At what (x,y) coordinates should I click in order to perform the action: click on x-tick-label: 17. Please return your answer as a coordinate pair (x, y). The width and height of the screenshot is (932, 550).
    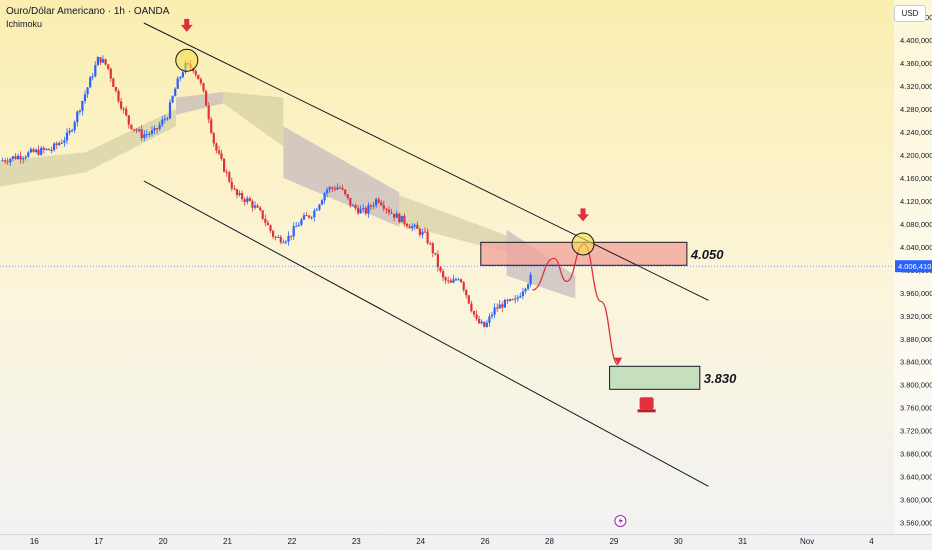
    Looking at the image, I should click on (98, 541).